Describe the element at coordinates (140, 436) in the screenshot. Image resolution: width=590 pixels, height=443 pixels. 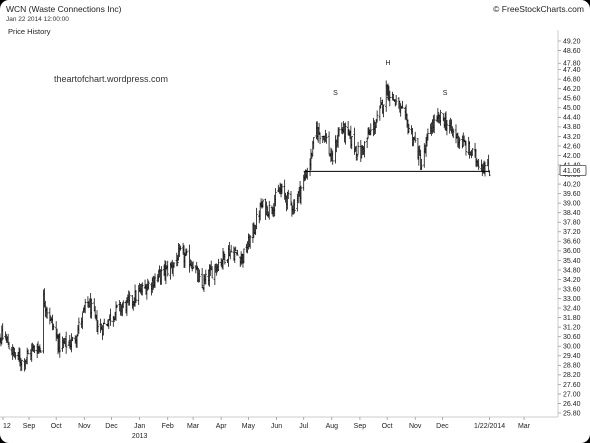
I see `x-year-label: 2013` at that location.